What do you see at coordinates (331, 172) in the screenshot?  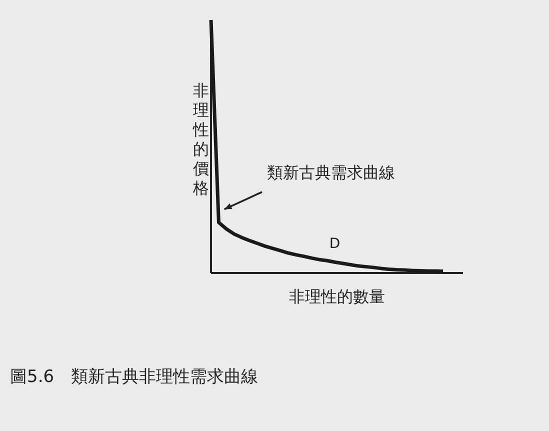 I see `annotation: 類新古典需求曲線` at bounding box center [331, 172].